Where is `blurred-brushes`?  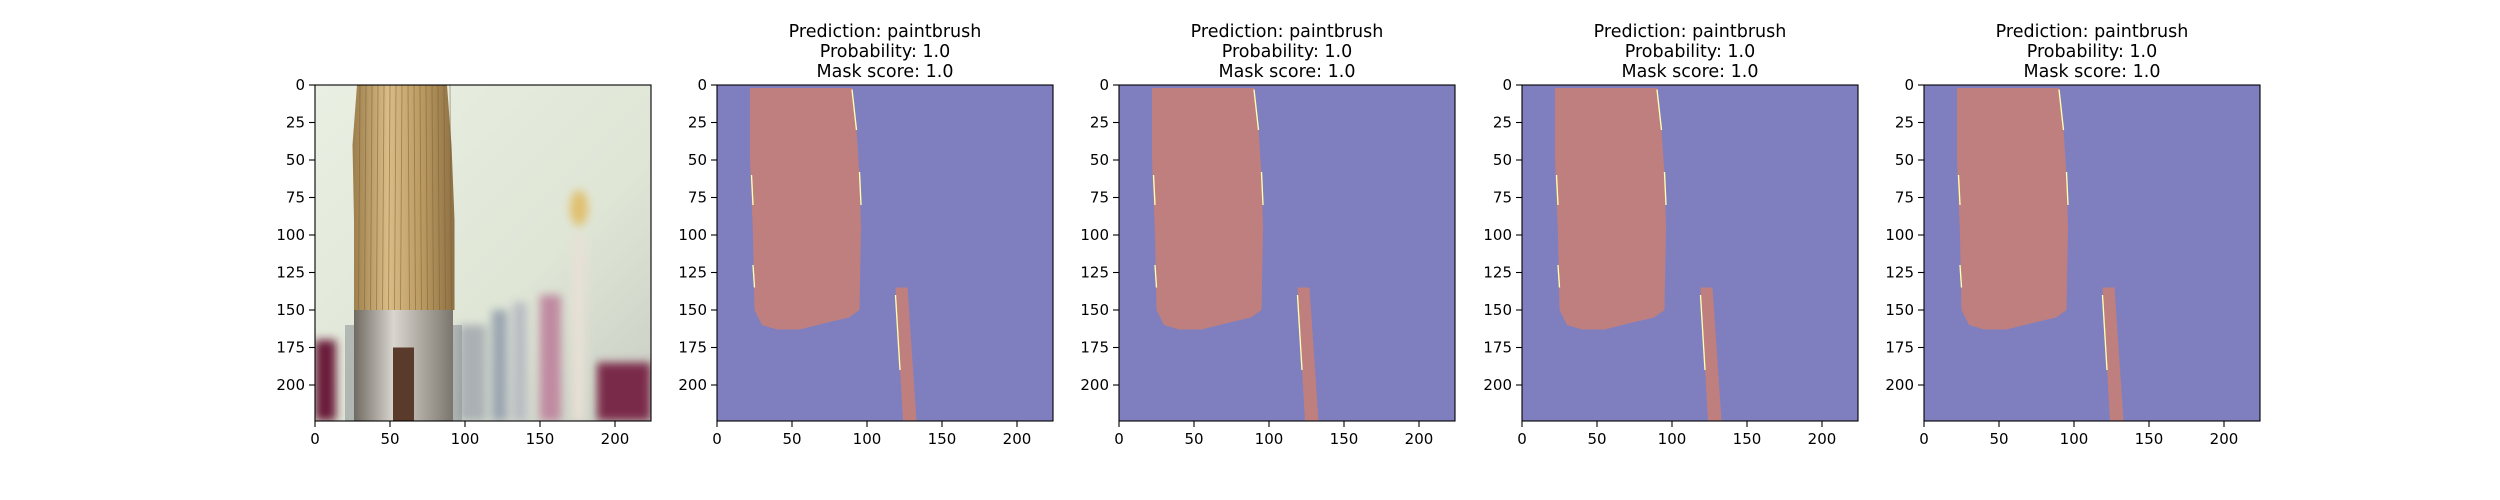
blurred-brushes is located at coordinates (483, 305).